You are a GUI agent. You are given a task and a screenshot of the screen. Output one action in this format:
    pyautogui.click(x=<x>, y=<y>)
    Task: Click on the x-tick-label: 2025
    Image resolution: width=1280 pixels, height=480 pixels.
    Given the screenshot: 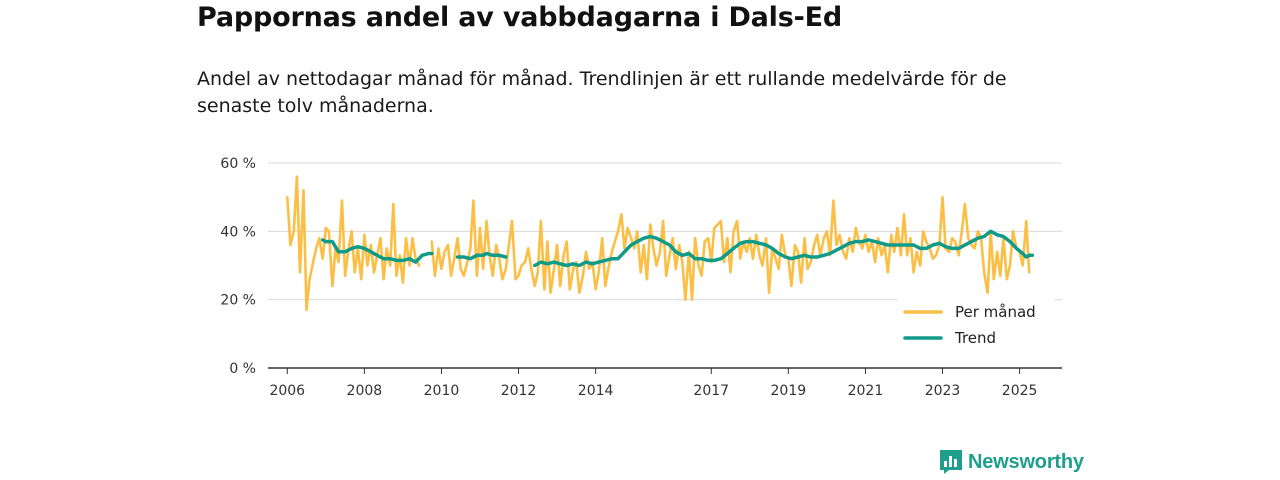 What is the action you would take?
    pyautogui.click(x=1020, y=391)
    